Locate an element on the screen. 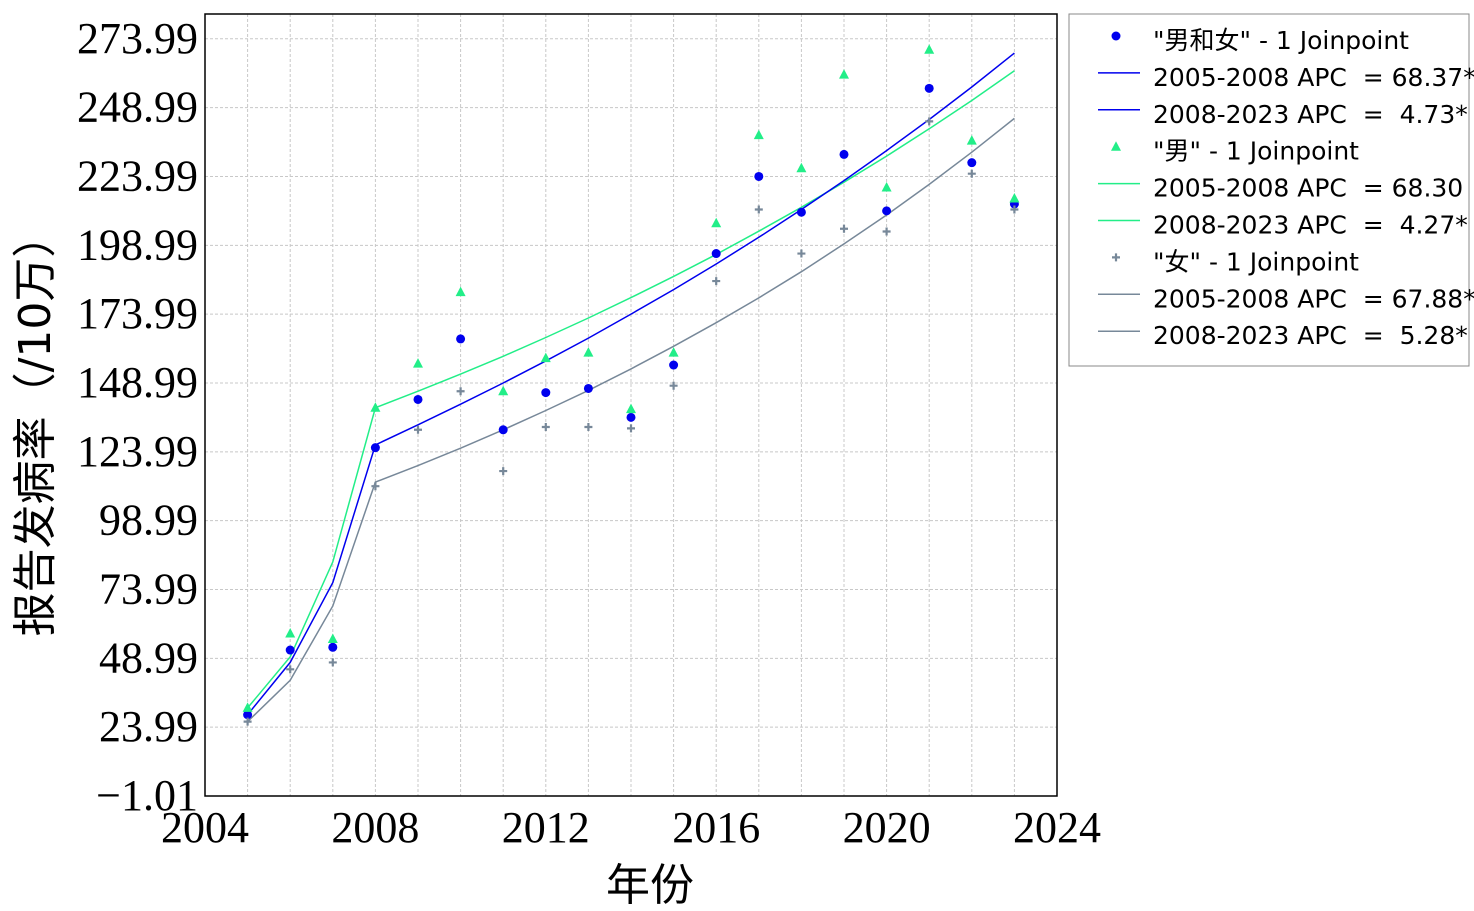  x-axis-ticks: 2004 2008 2012 2016 2020 2024 is located at coordinates (631, 827).